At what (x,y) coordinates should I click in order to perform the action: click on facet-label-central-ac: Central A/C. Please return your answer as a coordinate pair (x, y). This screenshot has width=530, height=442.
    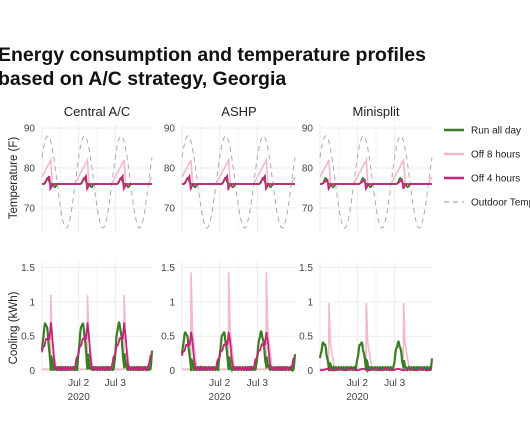
    Looking at the image, I should click on (97, 111).